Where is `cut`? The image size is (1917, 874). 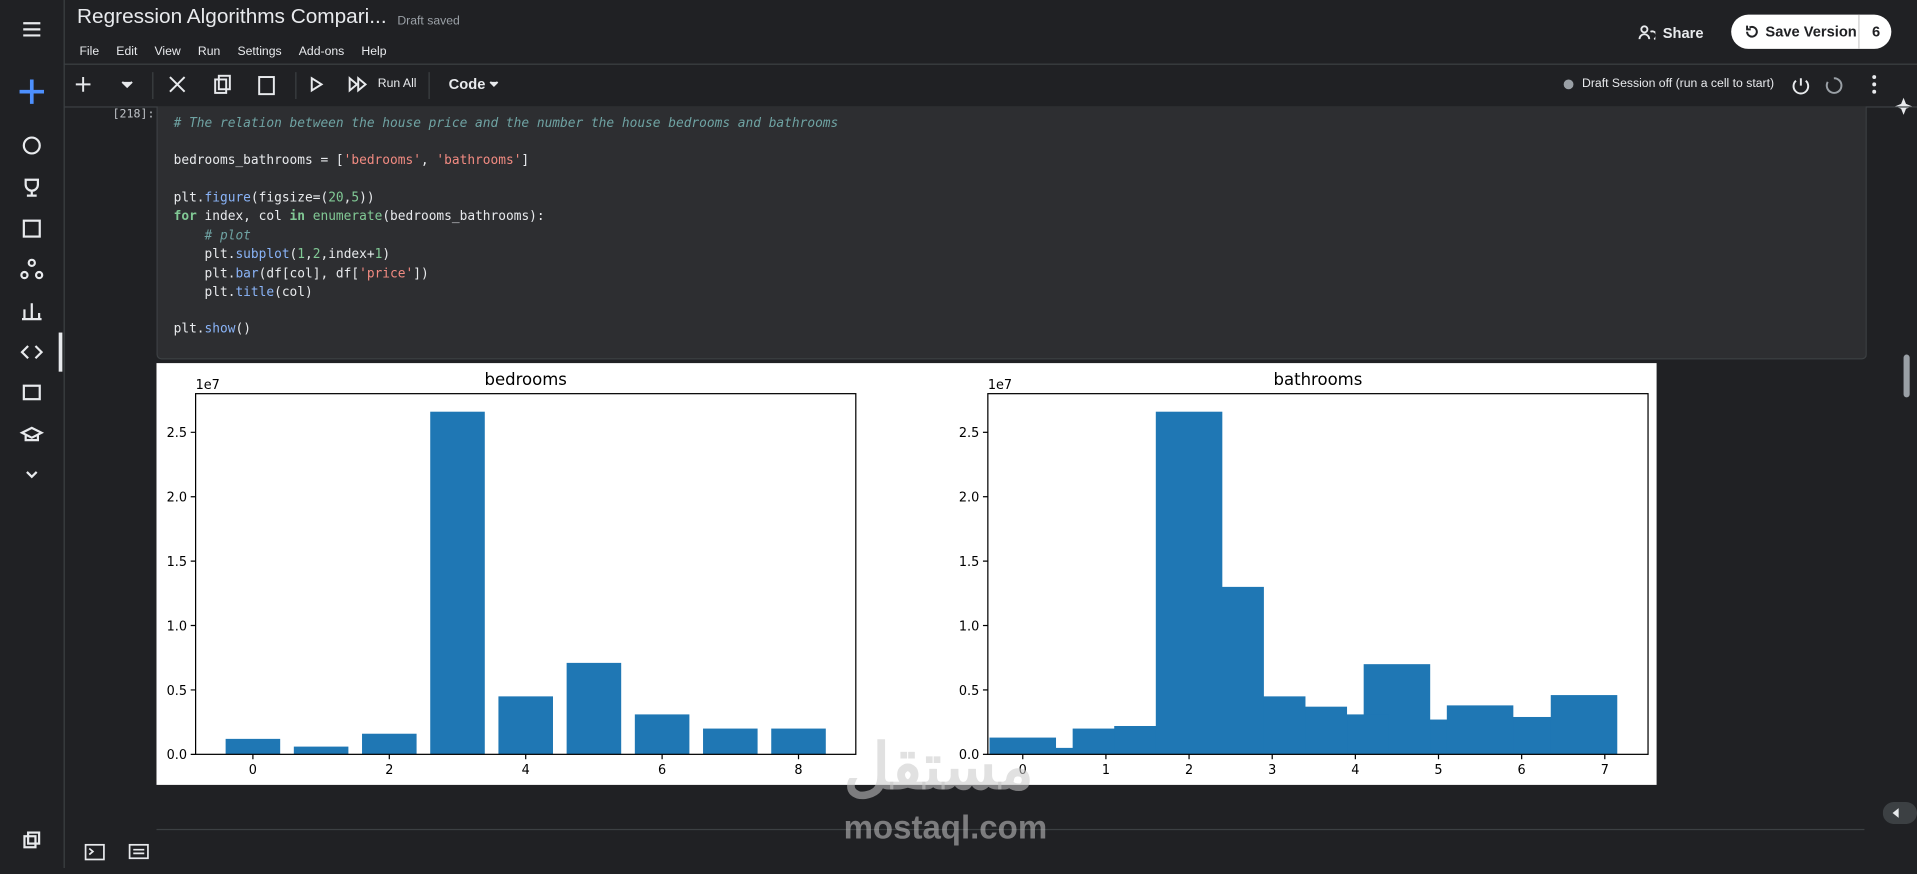
cut is located at coordinates (177, 84).